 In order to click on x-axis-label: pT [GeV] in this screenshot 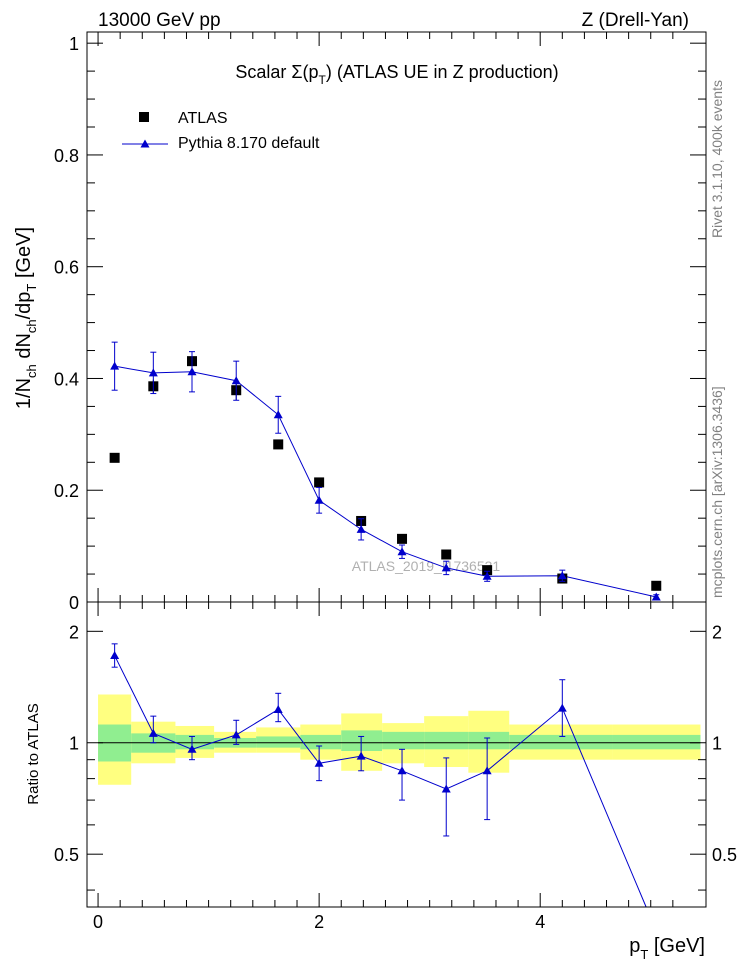, I will do `click(667, 948)`.